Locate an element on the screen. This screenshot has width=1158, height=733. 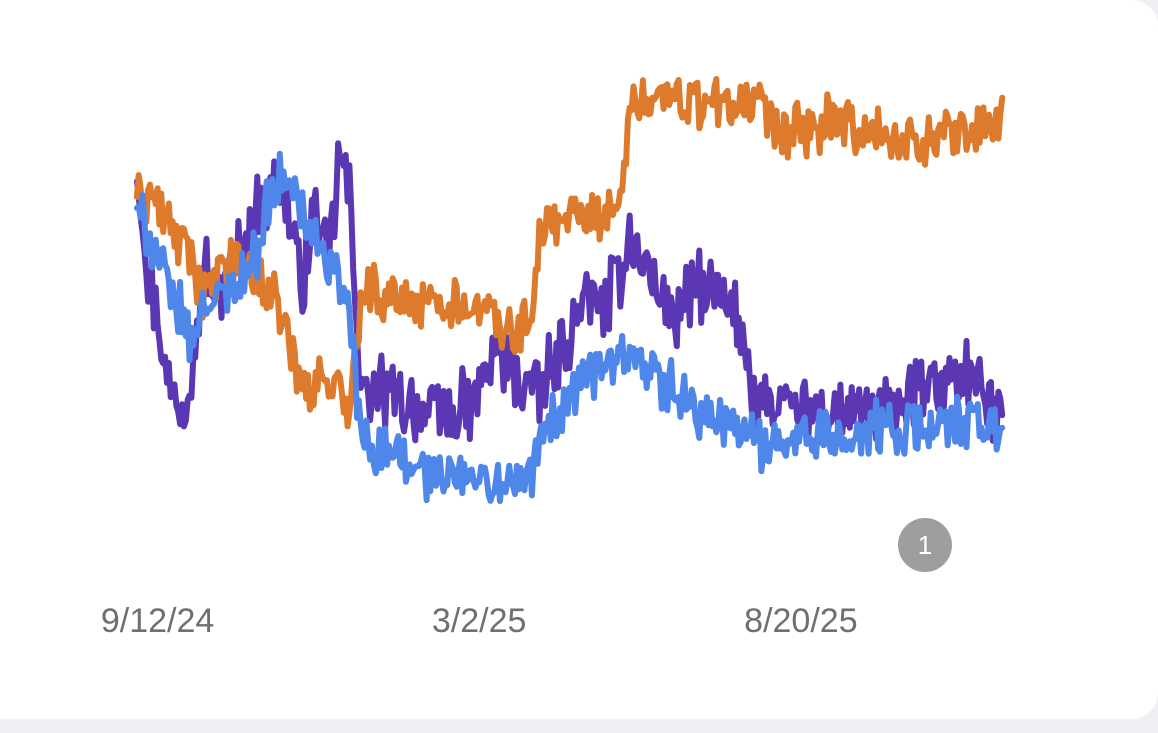
x-axis-ticks: 9/12/24 3/2/25 8/20/25 is located at coordinates (479, 621).